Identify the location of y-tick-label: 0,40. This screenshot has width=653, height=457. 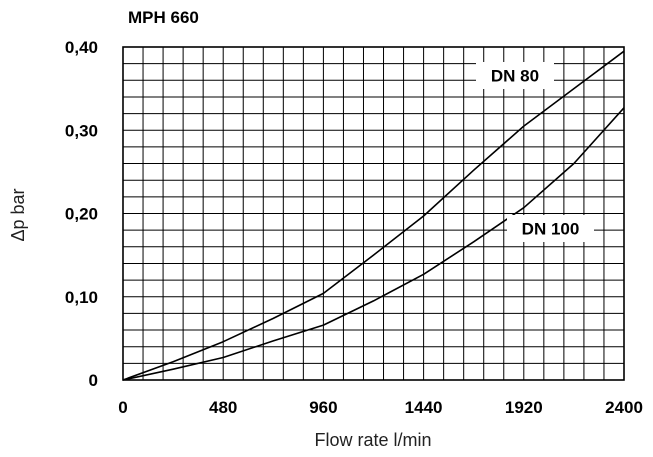
(81, 47).